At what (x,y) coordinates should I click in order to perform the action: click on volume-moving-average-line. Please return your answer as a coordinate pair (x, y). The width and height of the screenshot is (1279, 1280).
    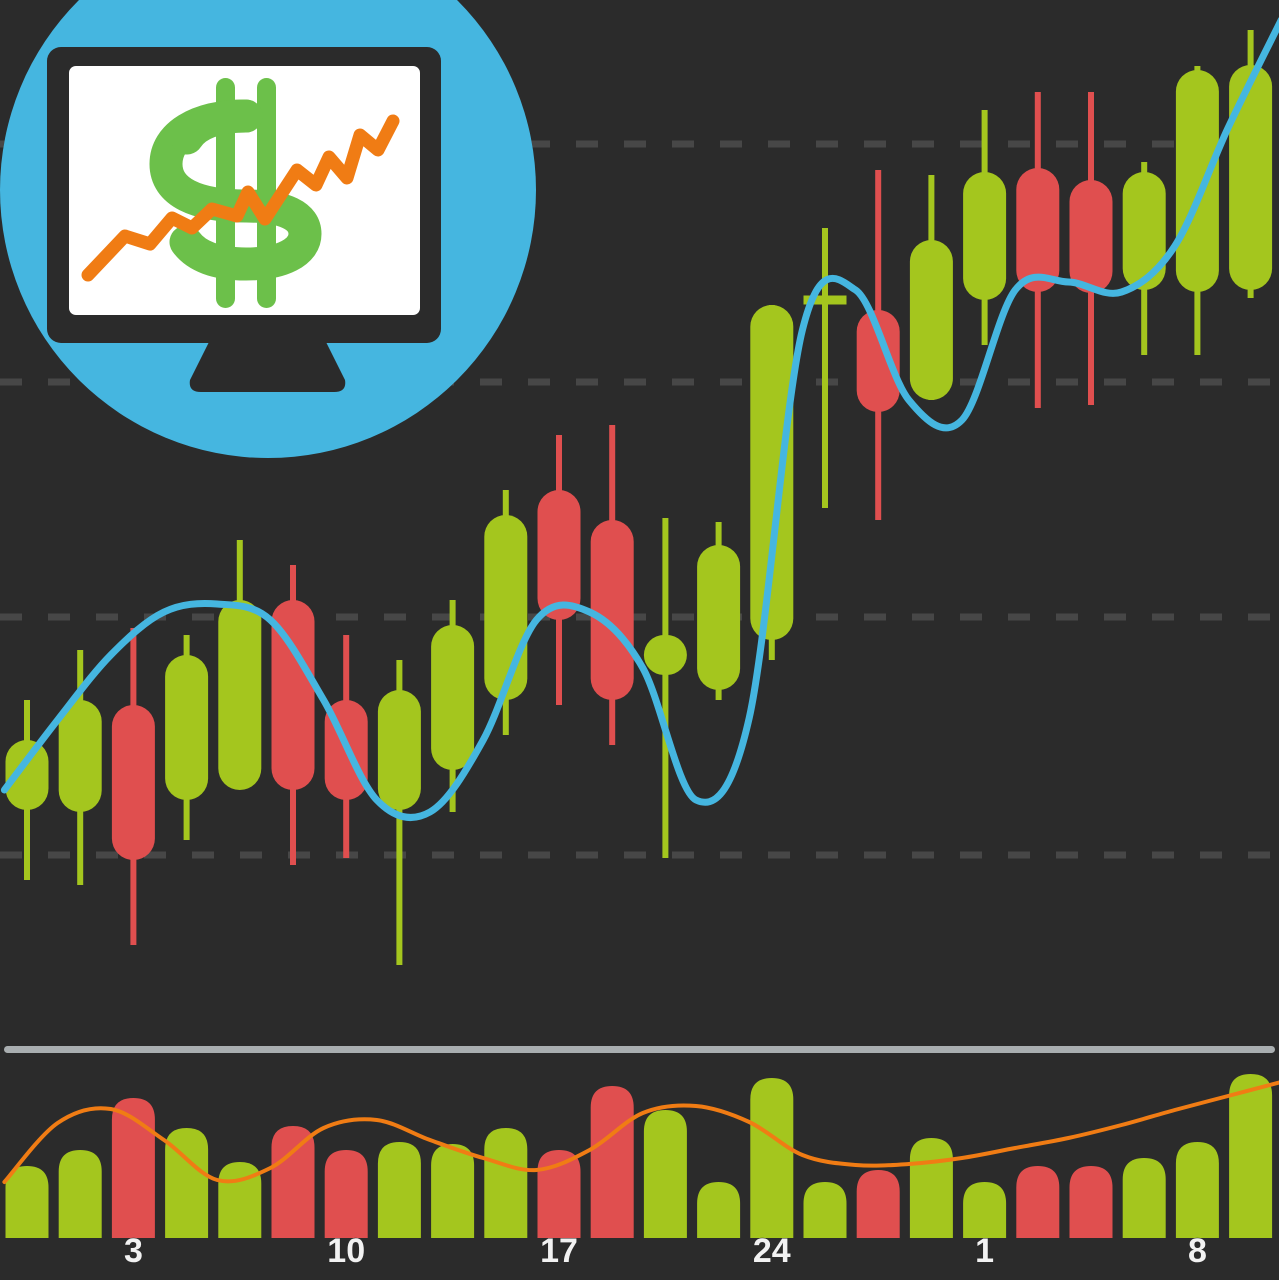
    Looking at the image, I should click on (640, 1132).